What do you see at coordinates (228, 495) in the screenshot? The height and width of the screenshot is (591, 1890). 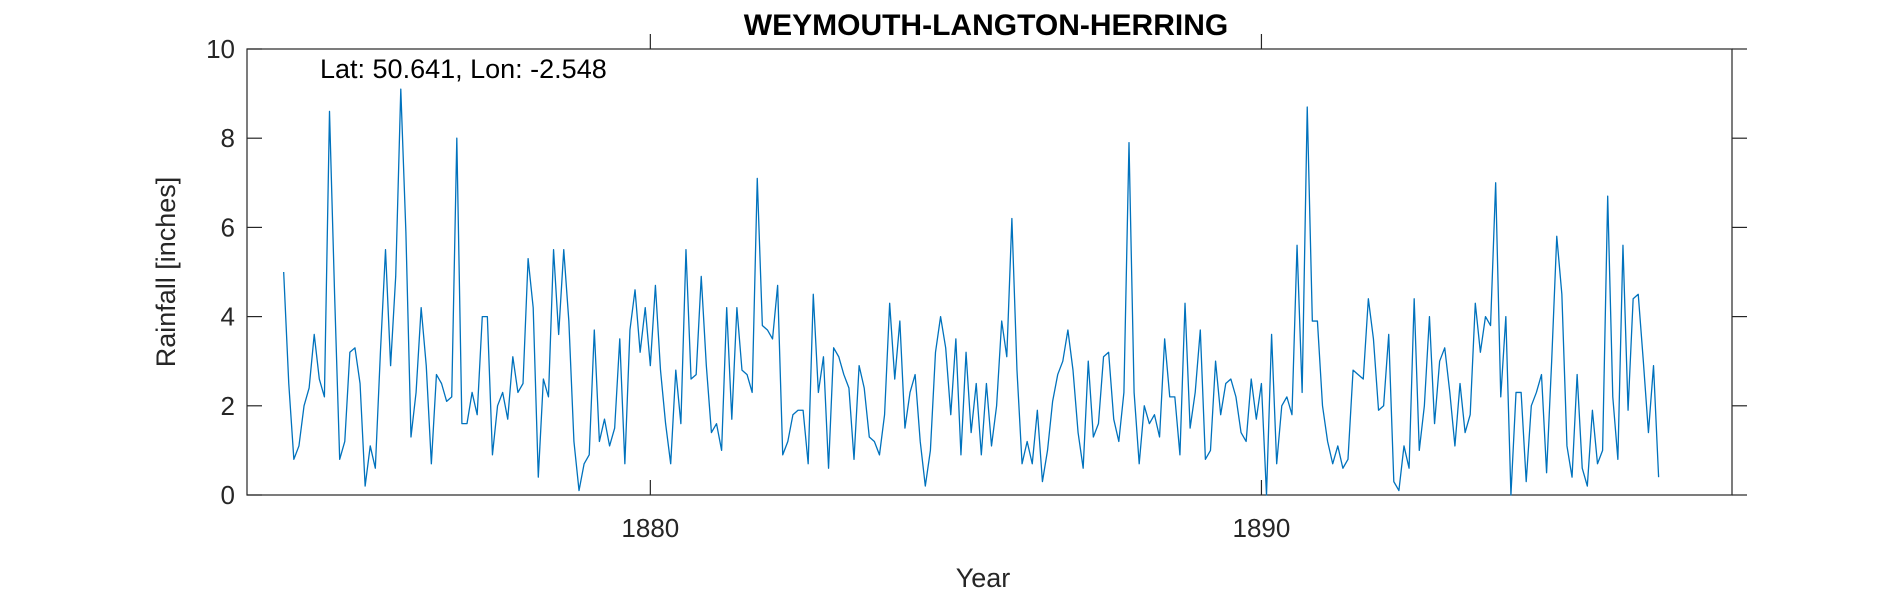 I see `y-tick-label: 0` at bounding box center [228, 495].